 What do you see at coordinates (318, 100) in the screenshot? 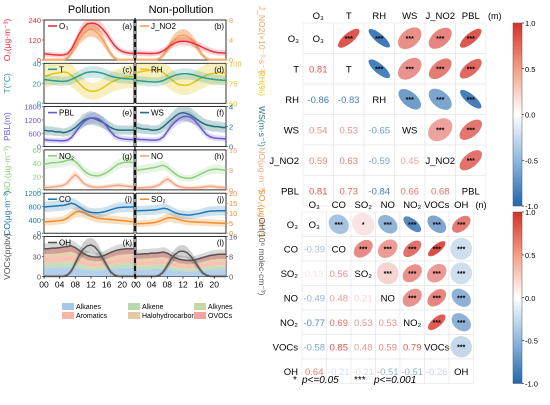
I see `corr-value: -0.86` at bounding box center [318, 100].